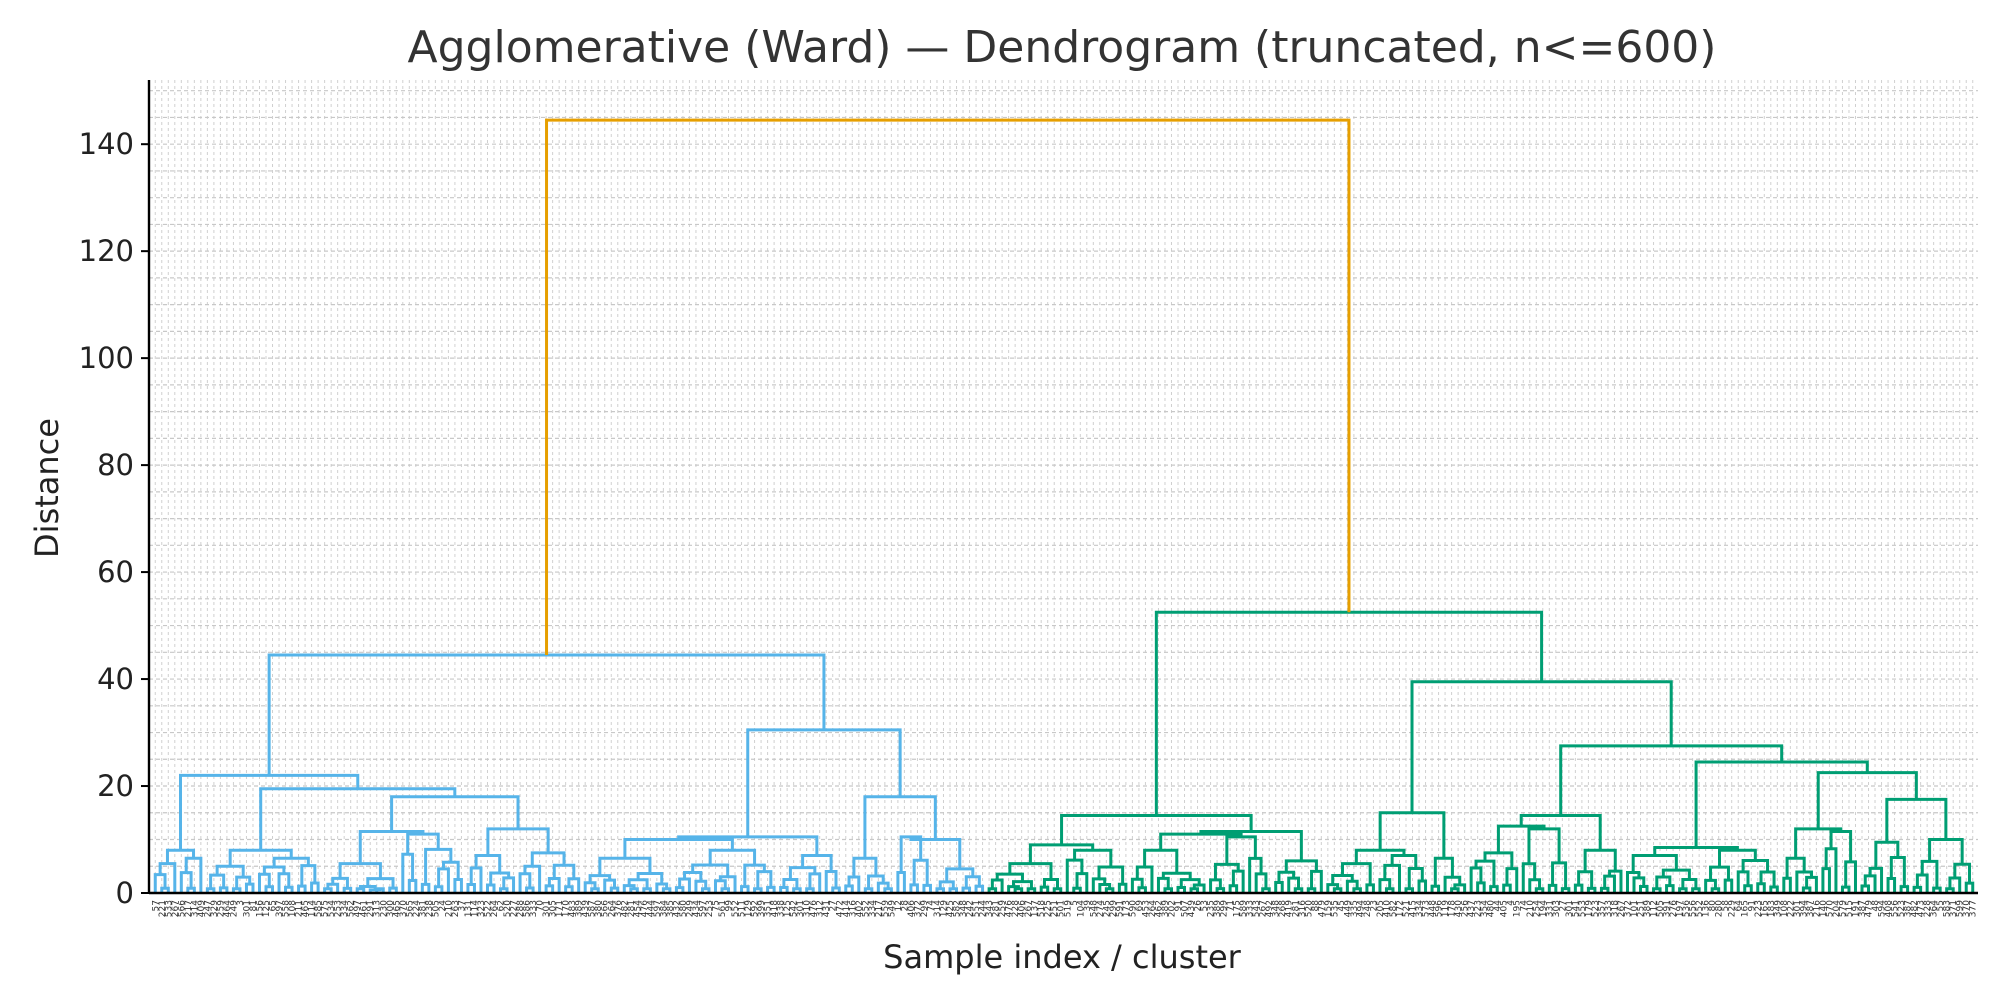  Describe the element at coordinates (769, 908) in the screenshot. I see `leaf-label: 351` at that location.